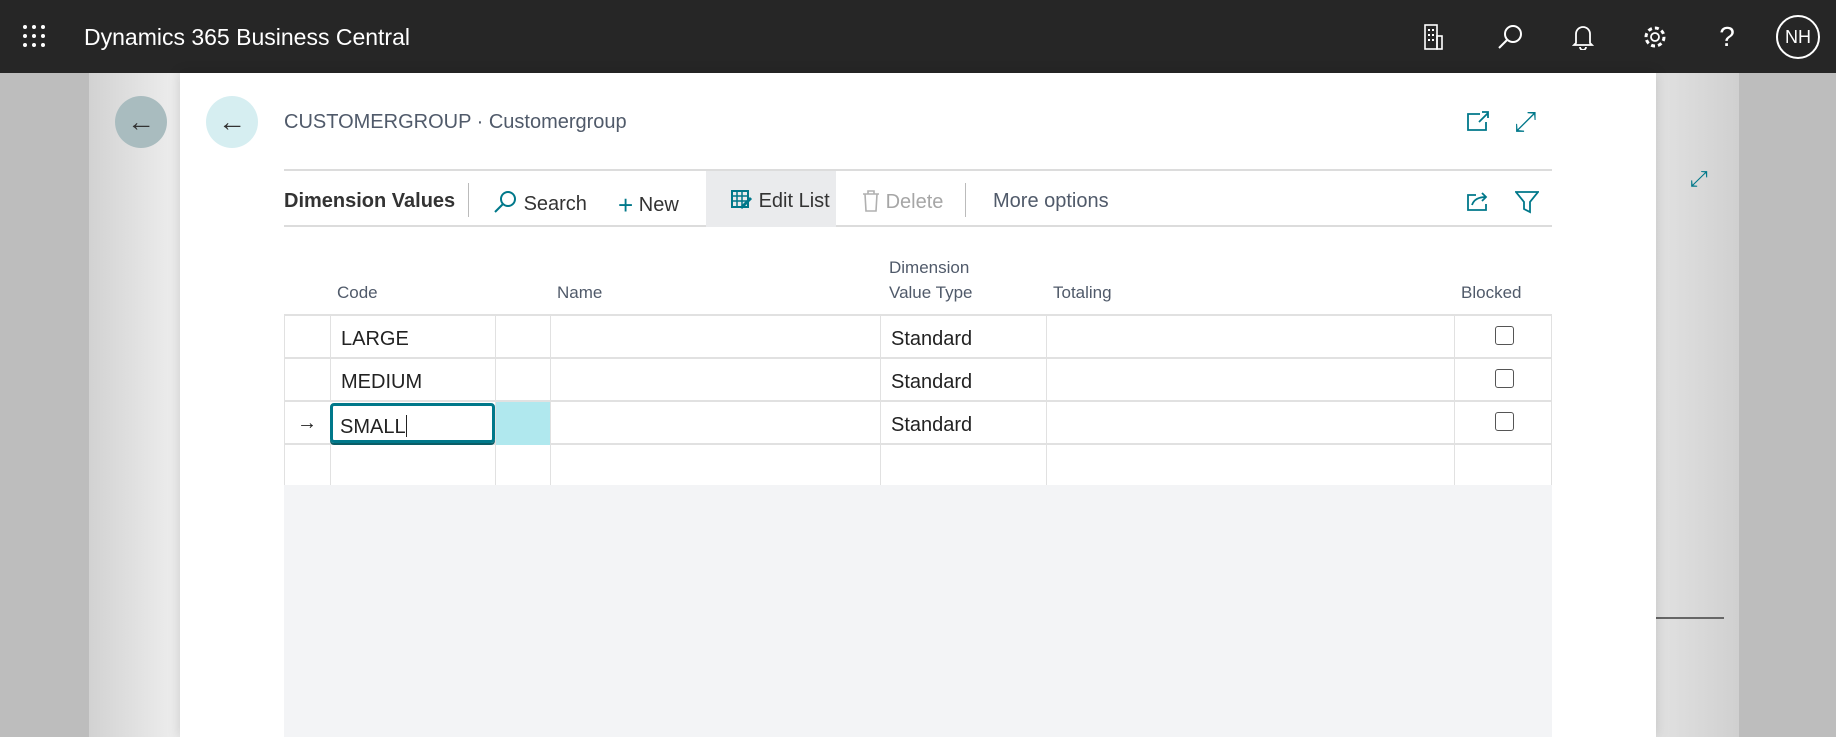  What do you see at coordinates (918, 36) in the screenshot?
I see `top-bar: Dynamics 365 Business Central ? NH` at bounding box center [918, 36].